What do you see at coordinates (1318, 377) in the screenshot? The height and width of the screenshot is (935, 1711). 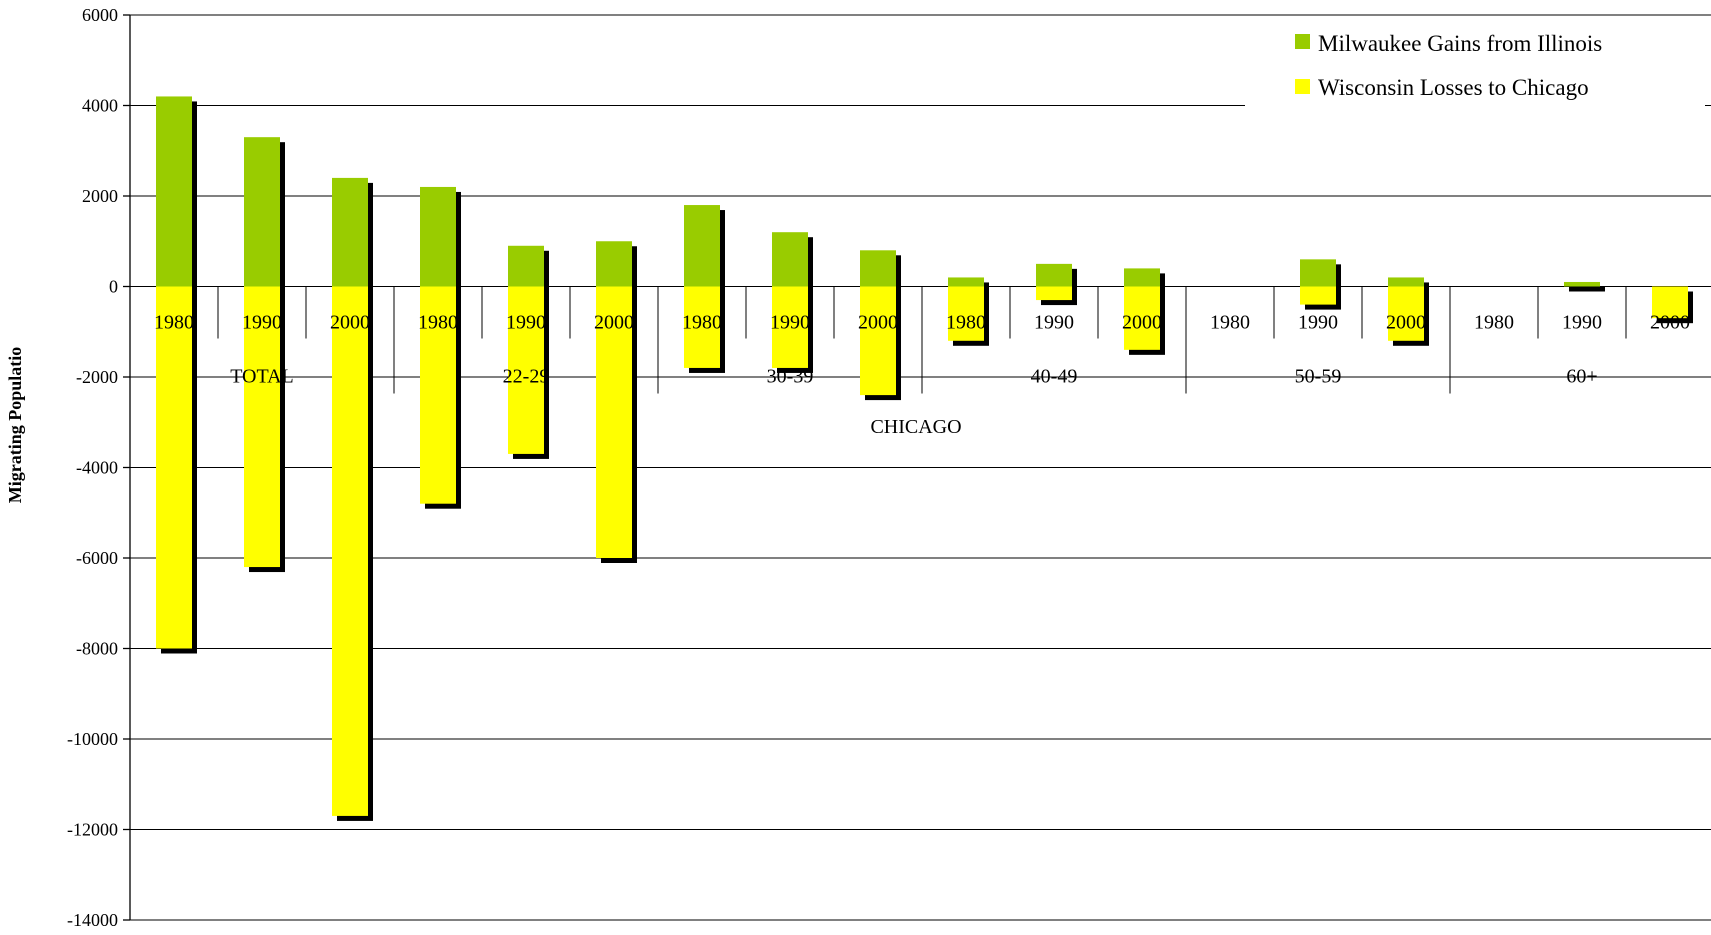 I see `group-label-4: 50-59` at bounding box center [1318, 377].